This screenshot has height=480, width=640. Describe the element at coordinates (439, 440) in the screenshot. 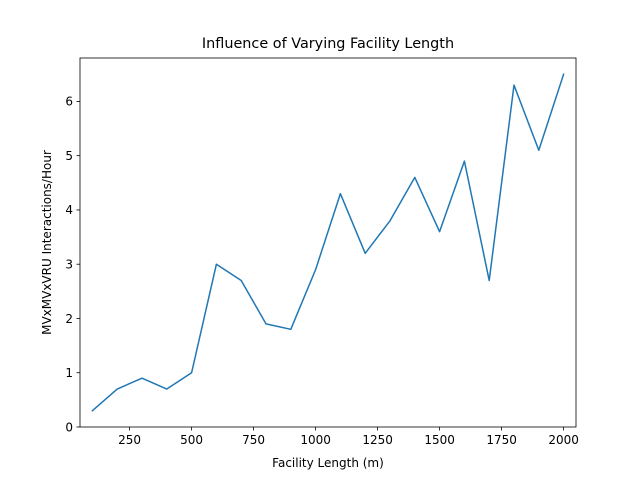

I see `x-tick-label: 1500` at that location.